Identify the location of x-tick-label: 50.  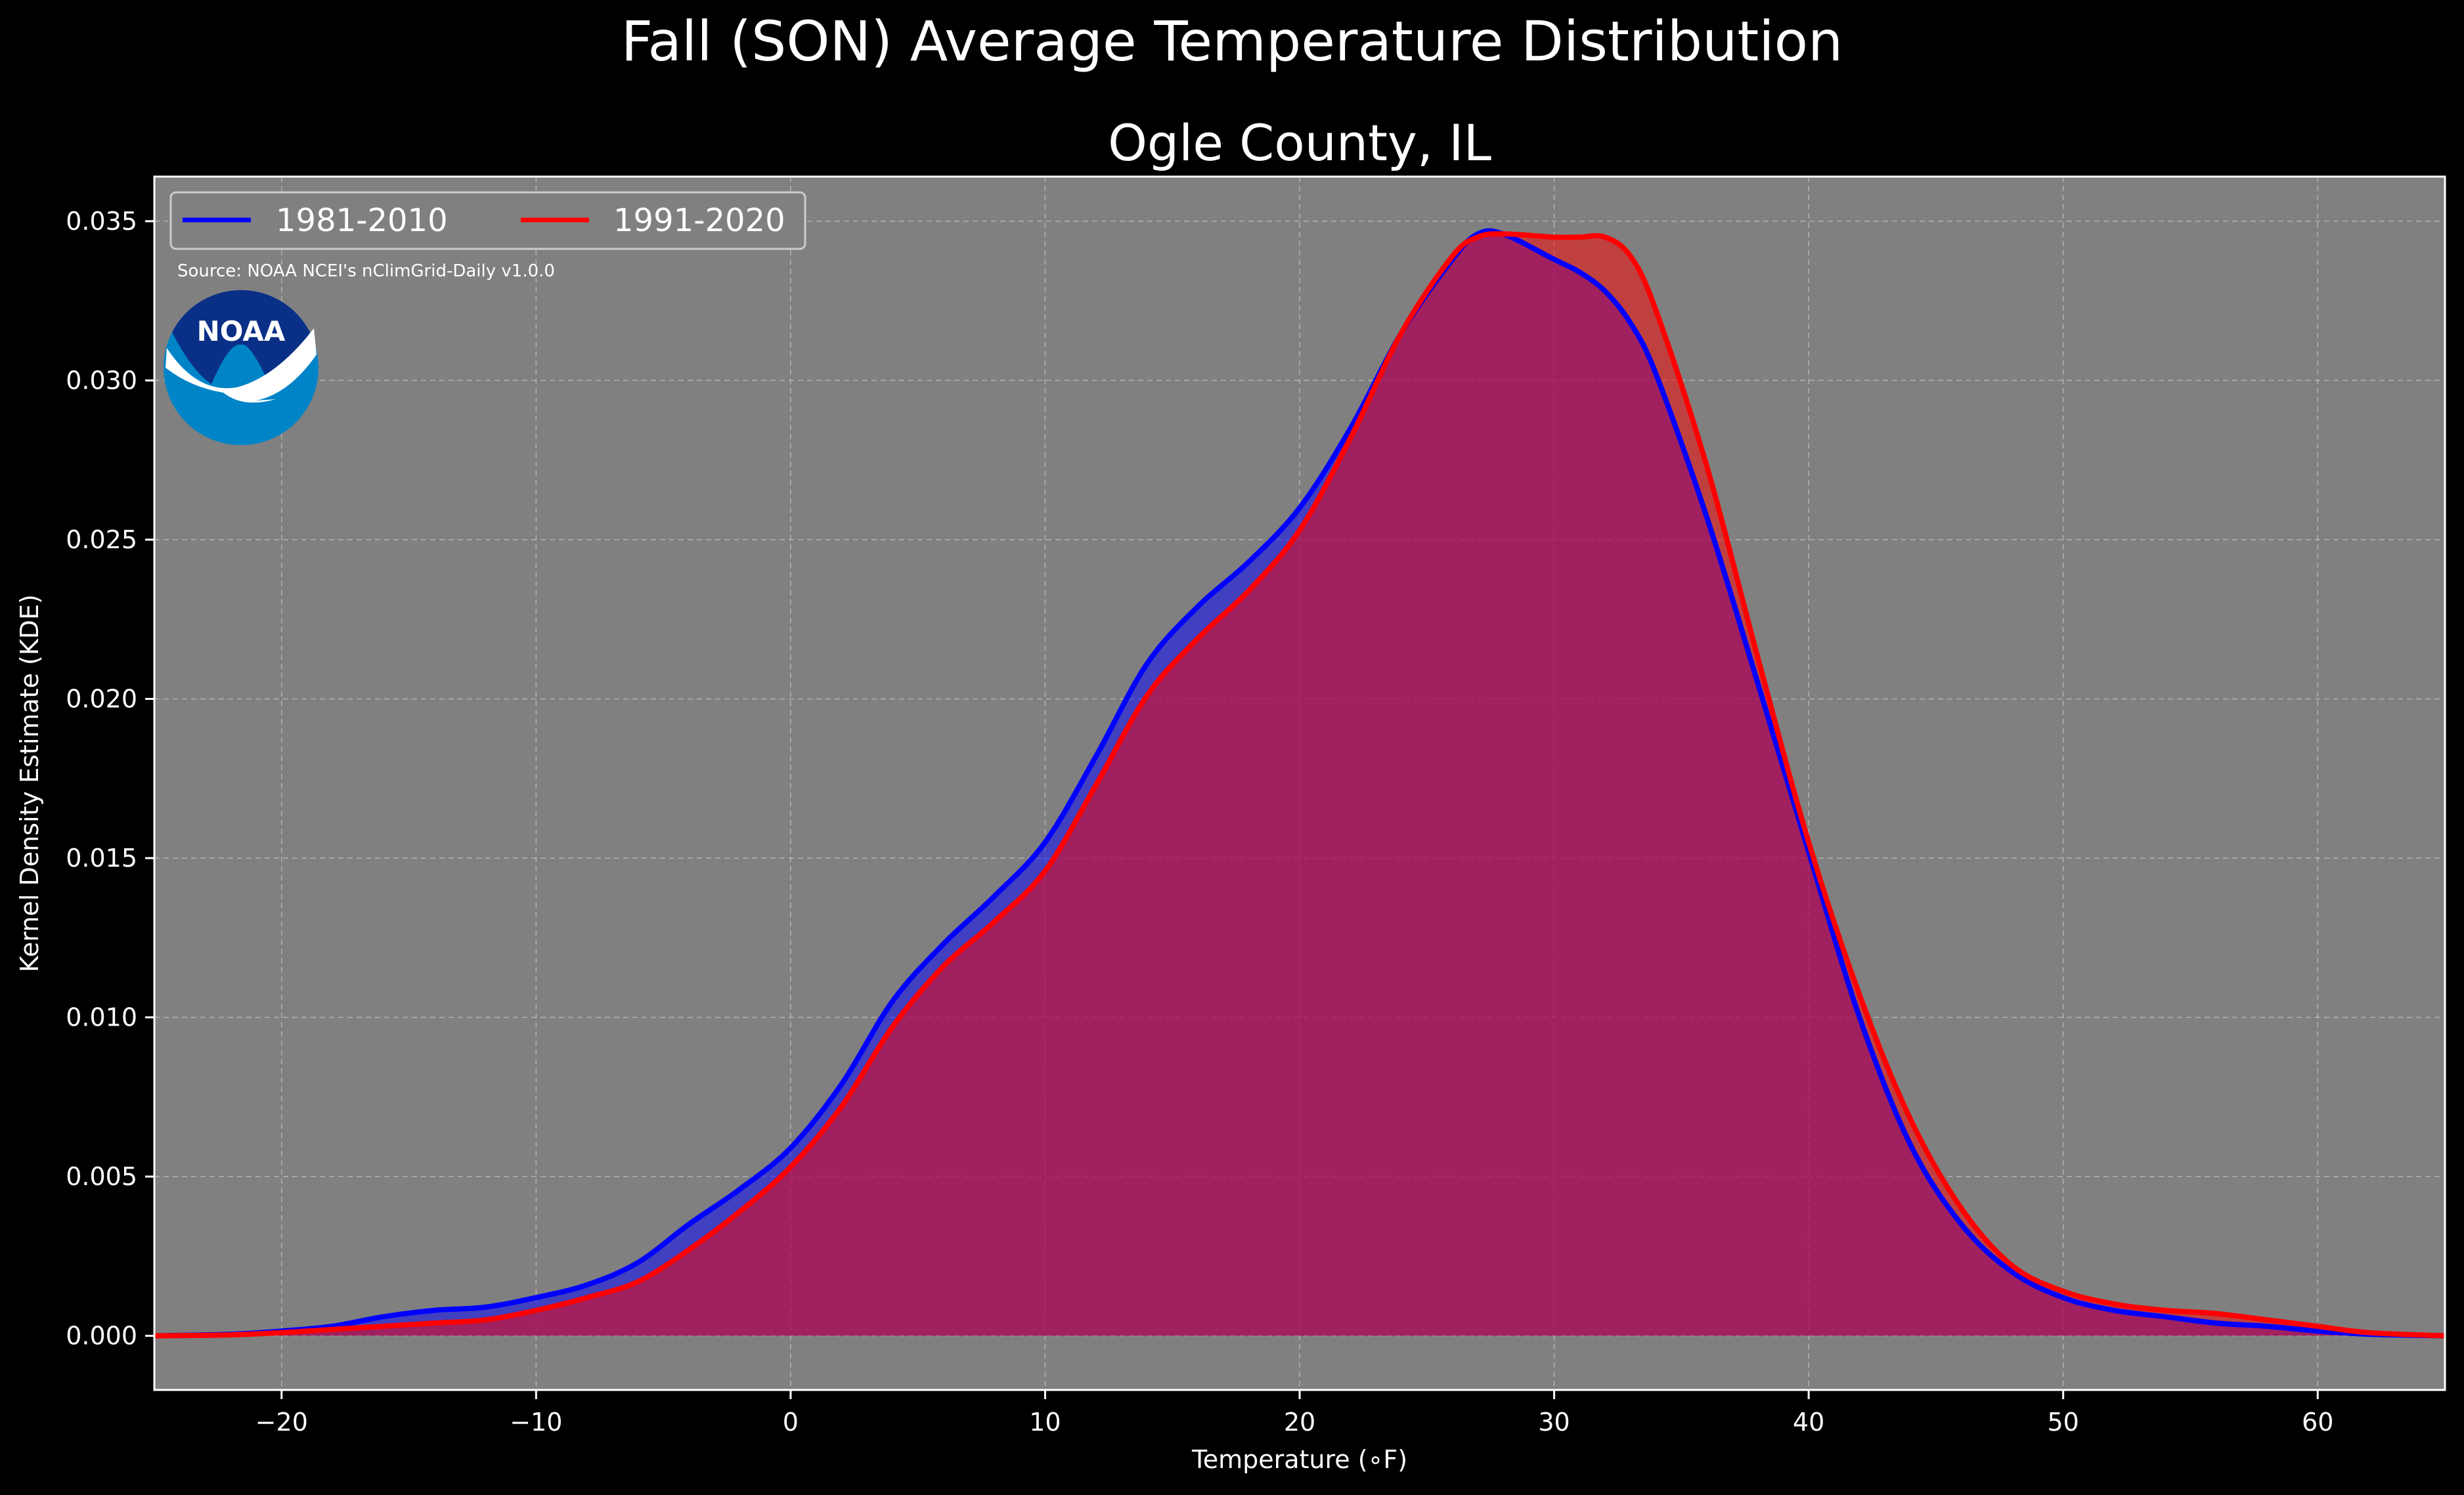
(2063, 1422).